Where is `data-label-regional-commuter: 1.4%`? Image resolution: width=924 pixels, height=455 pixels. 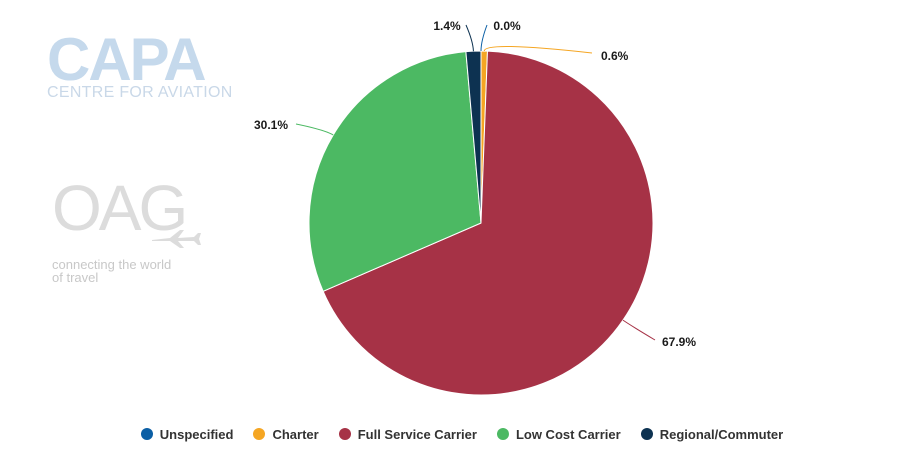 data-label-regional-commuter: 1.4% is located at coordinates (447, 26).